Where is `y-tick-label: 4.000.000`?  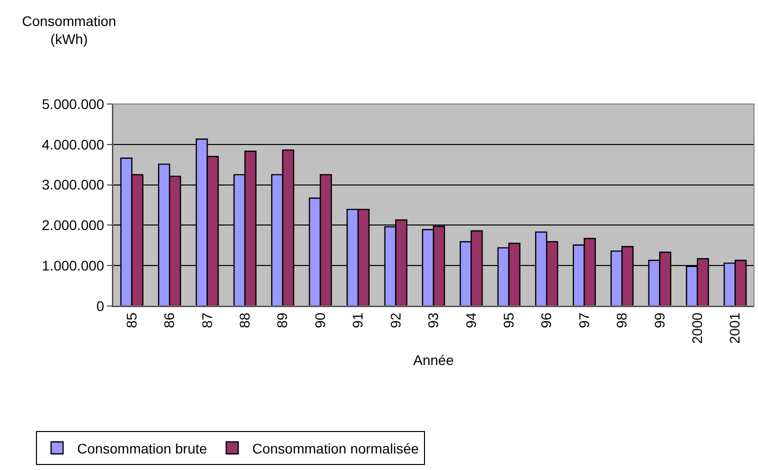
y-tick-label: 4.000.000 is located at coordinates (73, 144).